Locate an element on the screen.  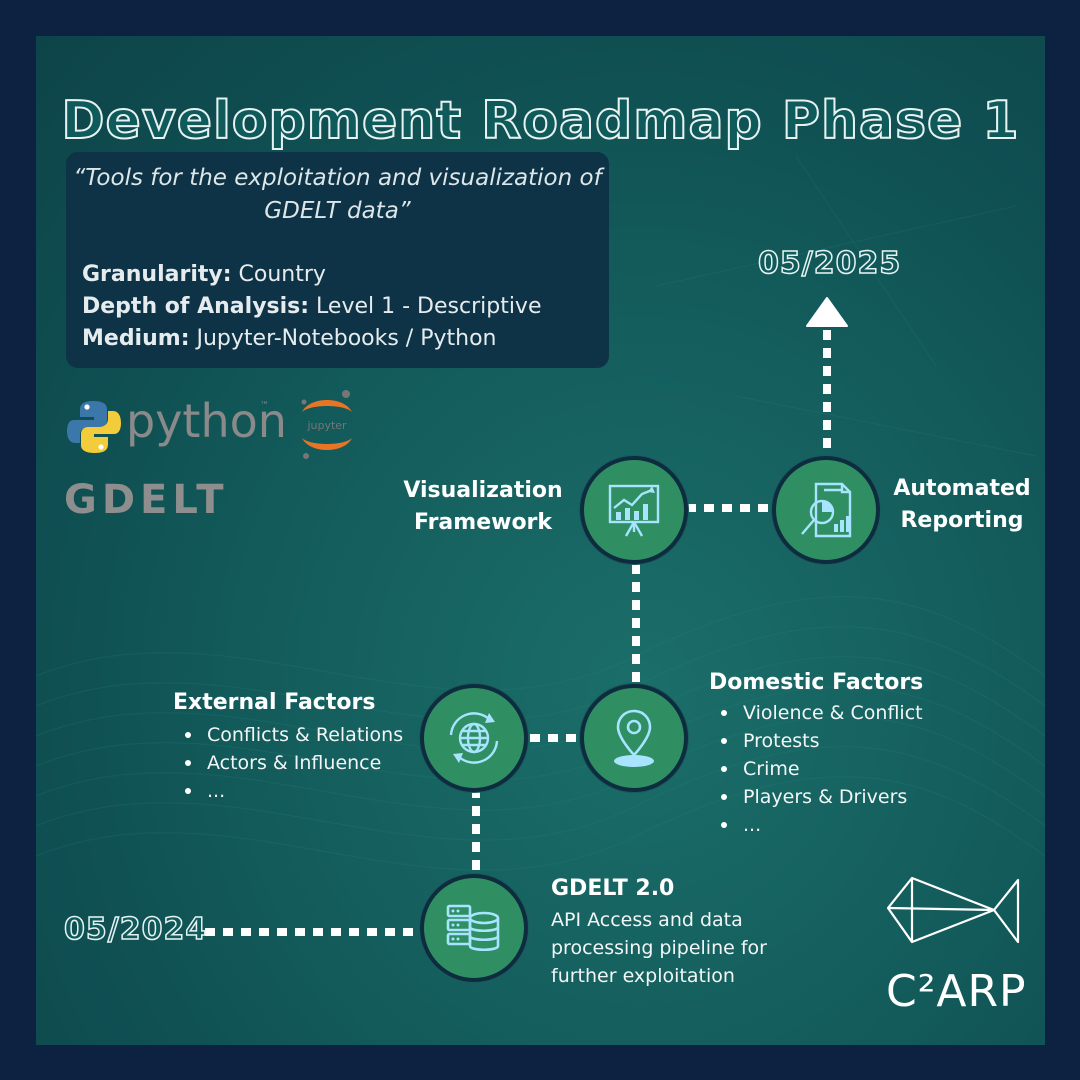
medium-line: Medium: Jupyter-Notebooks / Python is located at coordinates (289, 338).